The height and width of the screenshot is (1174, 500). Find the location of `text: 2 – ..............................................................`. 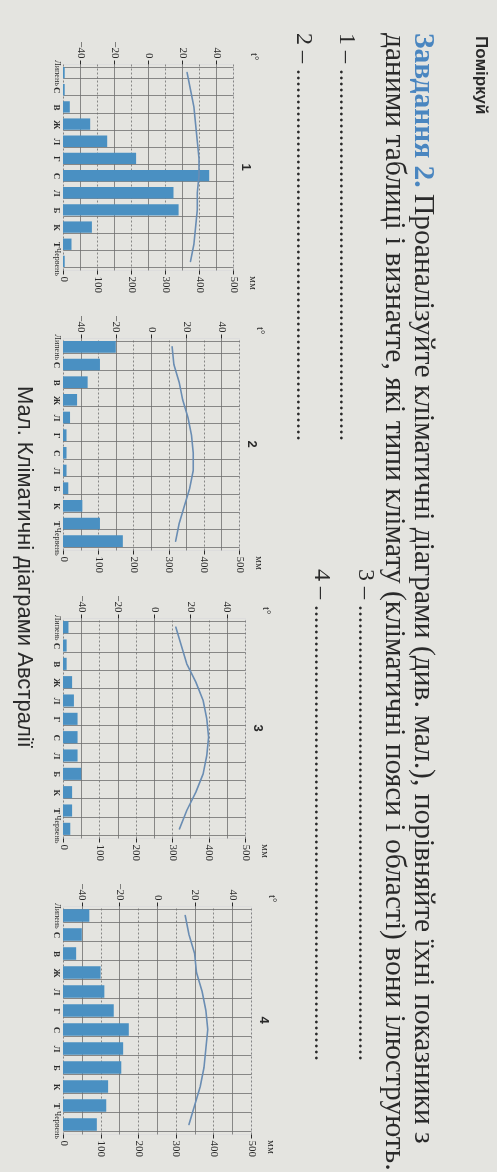

text: 2 – .............................................................. is located at coordinates (305, 237).